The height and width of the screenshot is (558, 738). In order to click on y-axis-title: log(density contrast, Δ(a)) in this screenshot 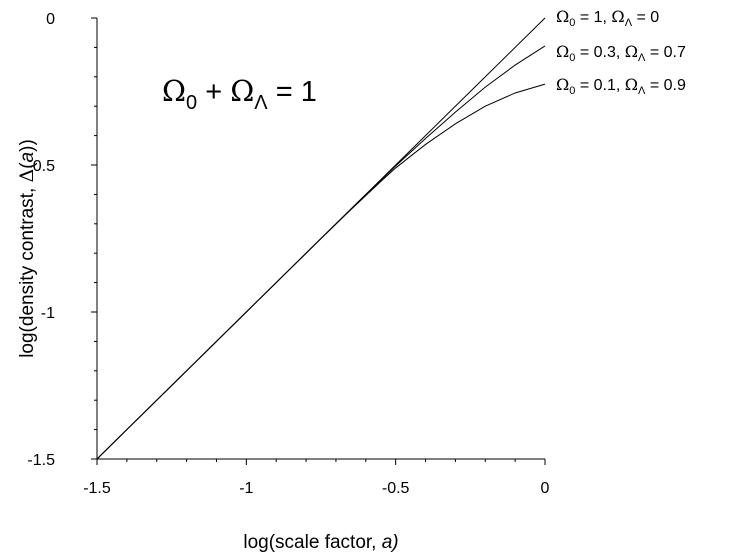, I will do `click(27, 248)`.